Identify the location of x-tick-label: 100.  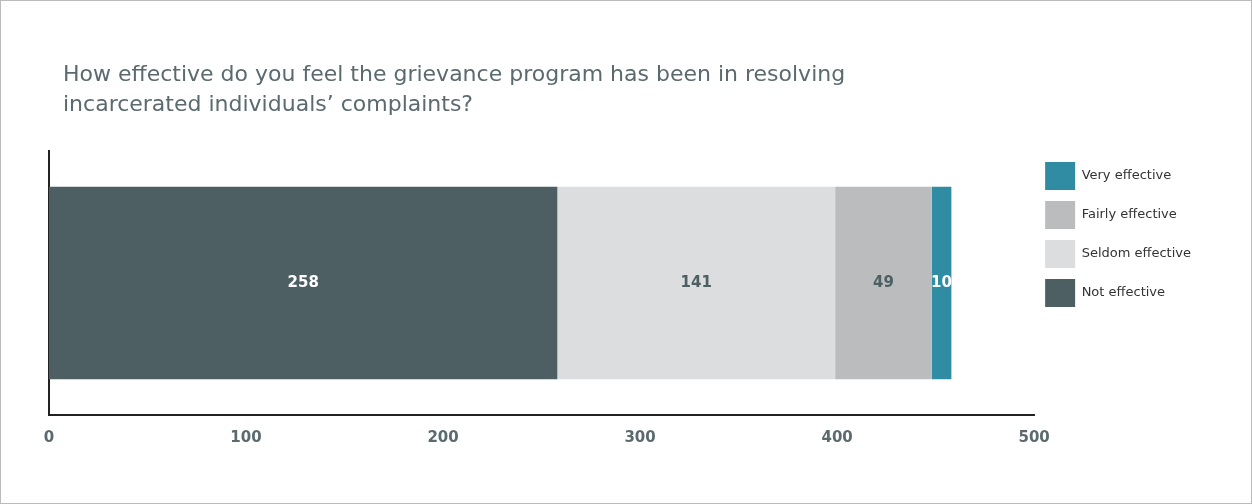
(246, 436).